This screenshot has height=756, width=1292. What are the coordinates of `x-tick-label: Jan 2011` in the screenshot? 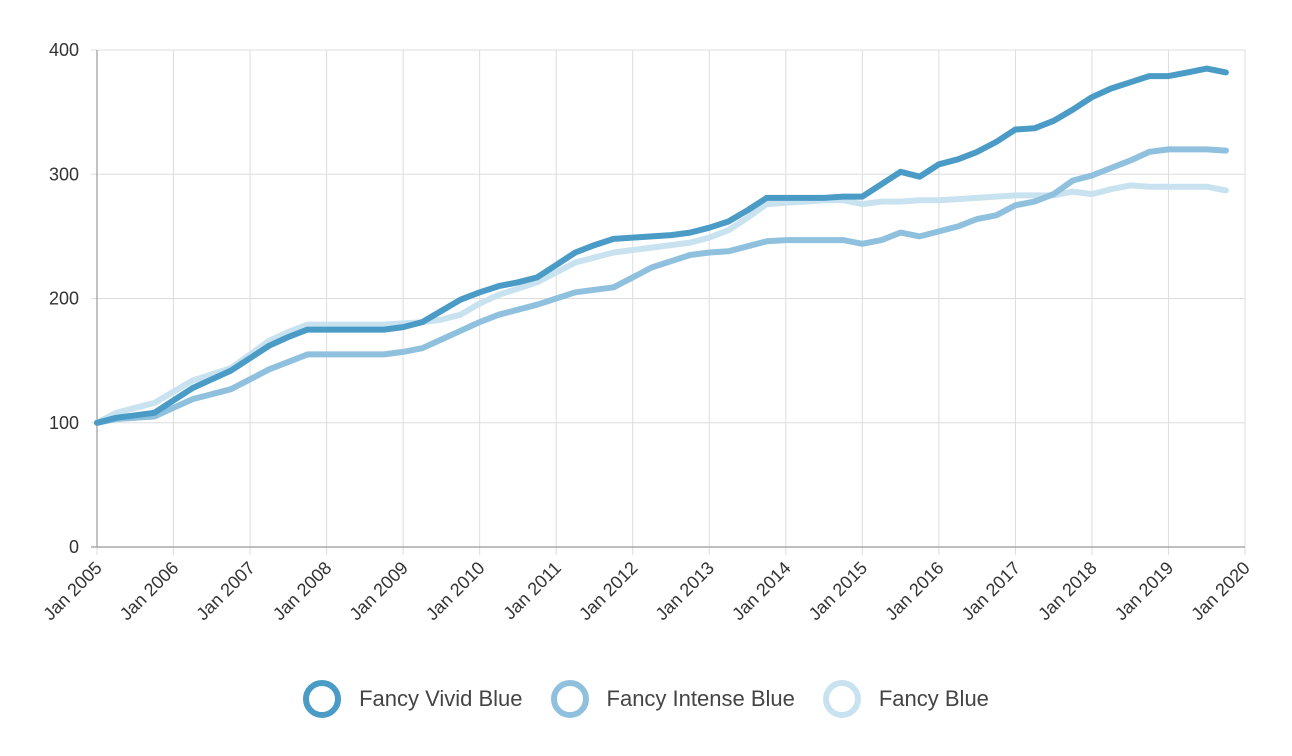 It's located at (532, 591).